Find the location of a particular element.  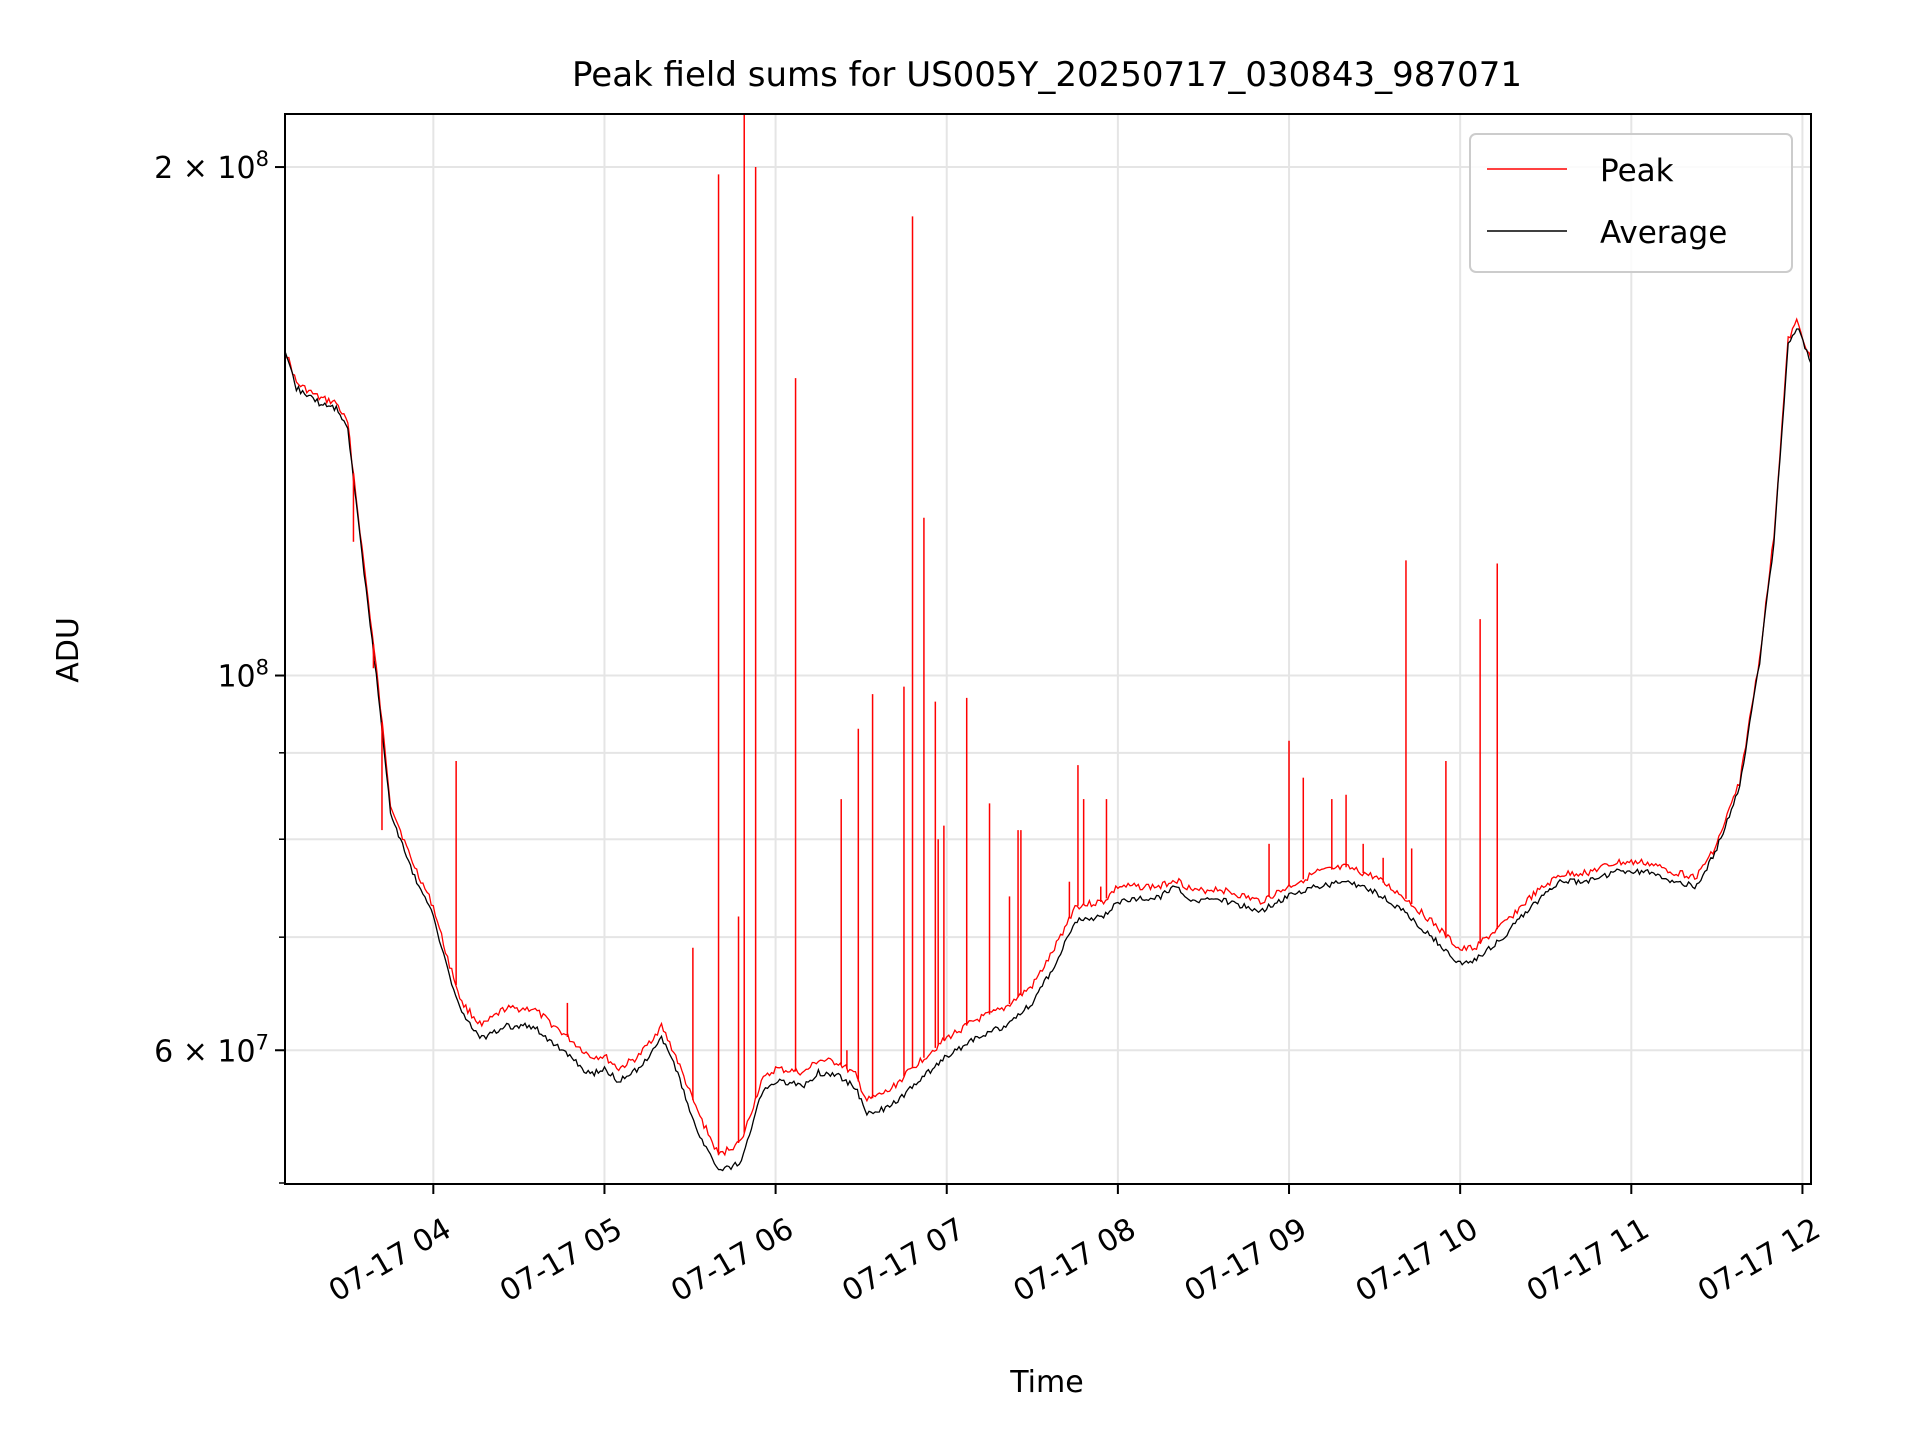

legend: Peak Average is located at coordinates (1631, 203).